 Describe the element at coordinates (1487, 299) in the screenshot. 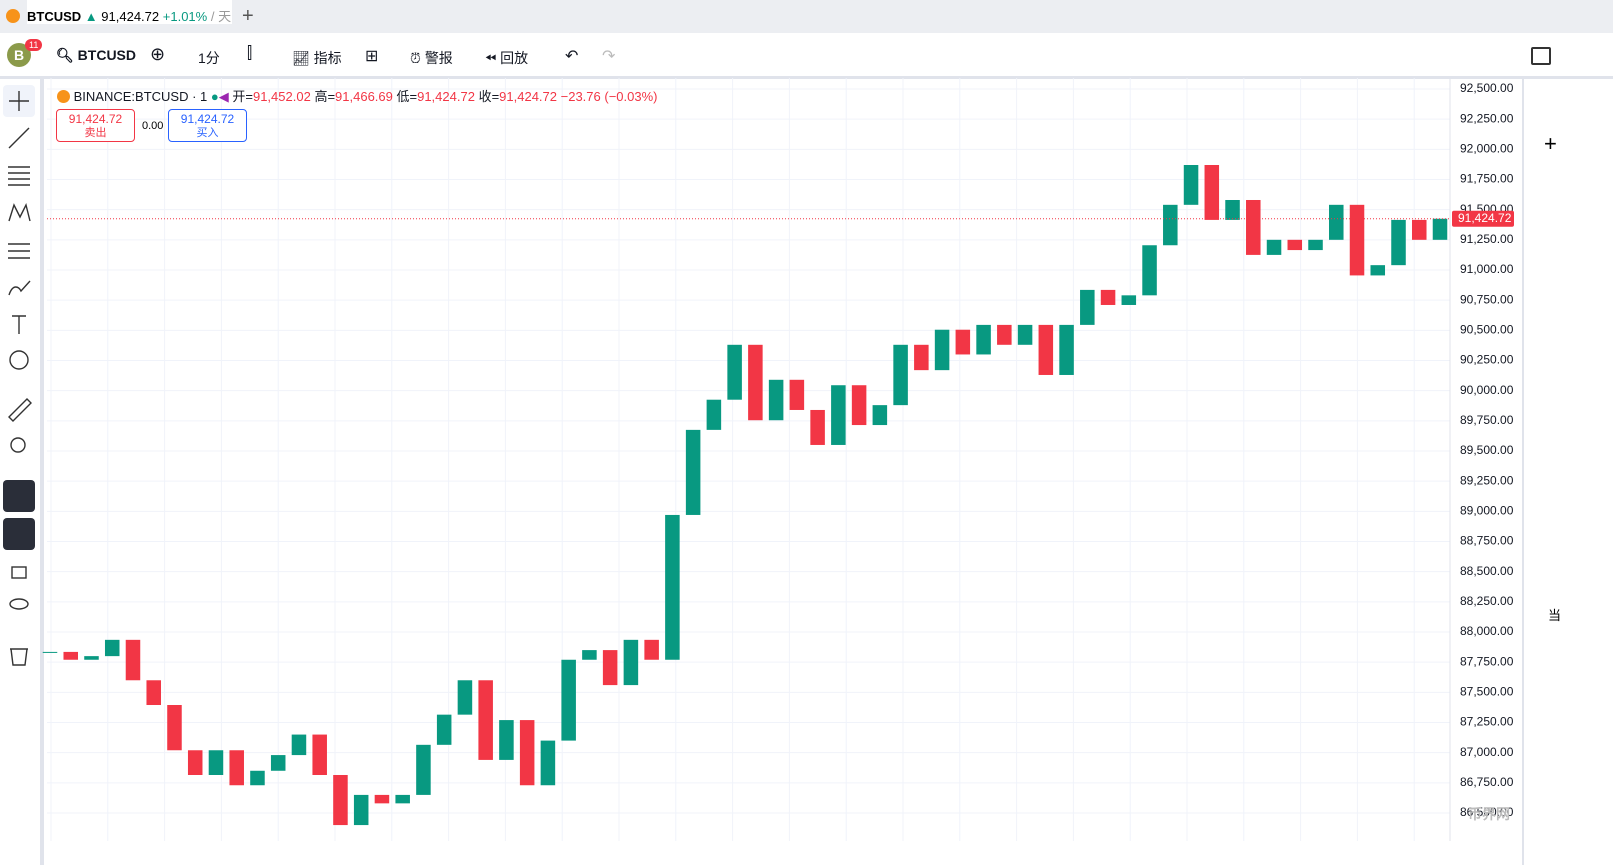

I see `y-tick-label: 90,750.00` at that location.